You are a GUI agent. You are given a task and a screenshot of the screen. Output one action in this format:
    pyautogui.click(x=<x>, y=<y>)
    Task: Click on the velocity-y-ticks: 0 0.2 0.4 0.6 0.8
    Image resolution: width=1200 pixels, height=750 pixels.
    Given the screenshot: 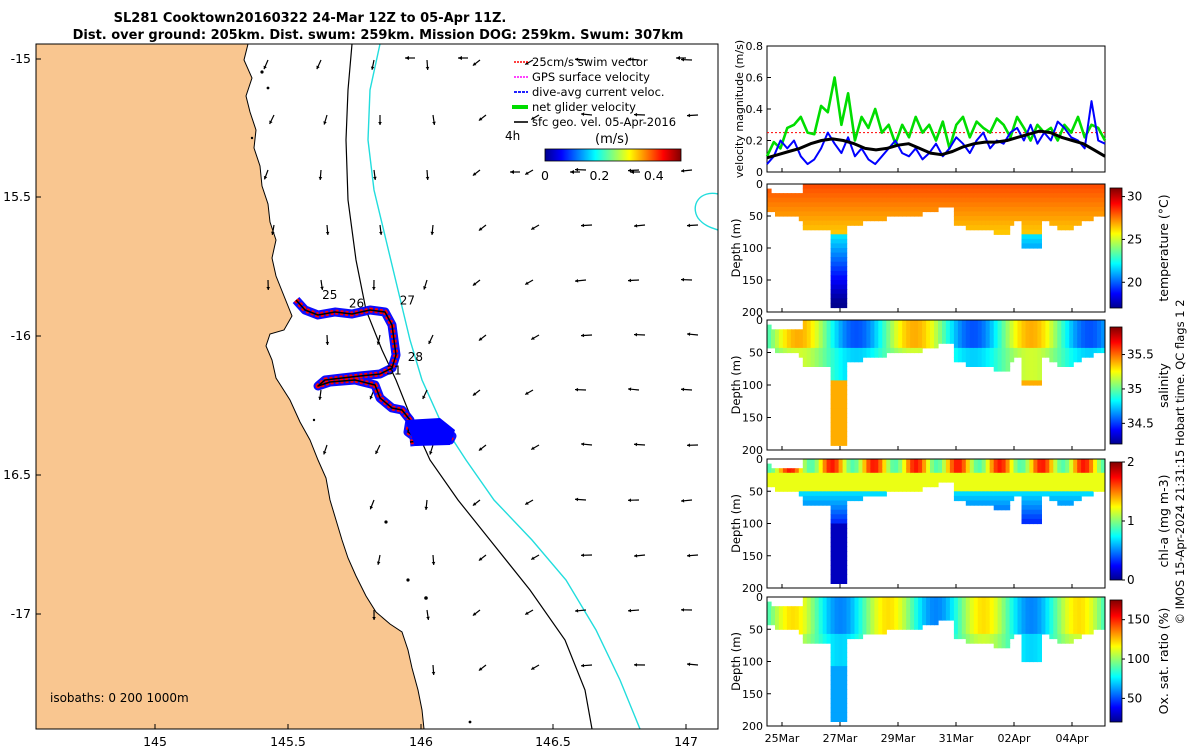 What is the action you would take?
    pyautogui.click(x=909, y=109)
    